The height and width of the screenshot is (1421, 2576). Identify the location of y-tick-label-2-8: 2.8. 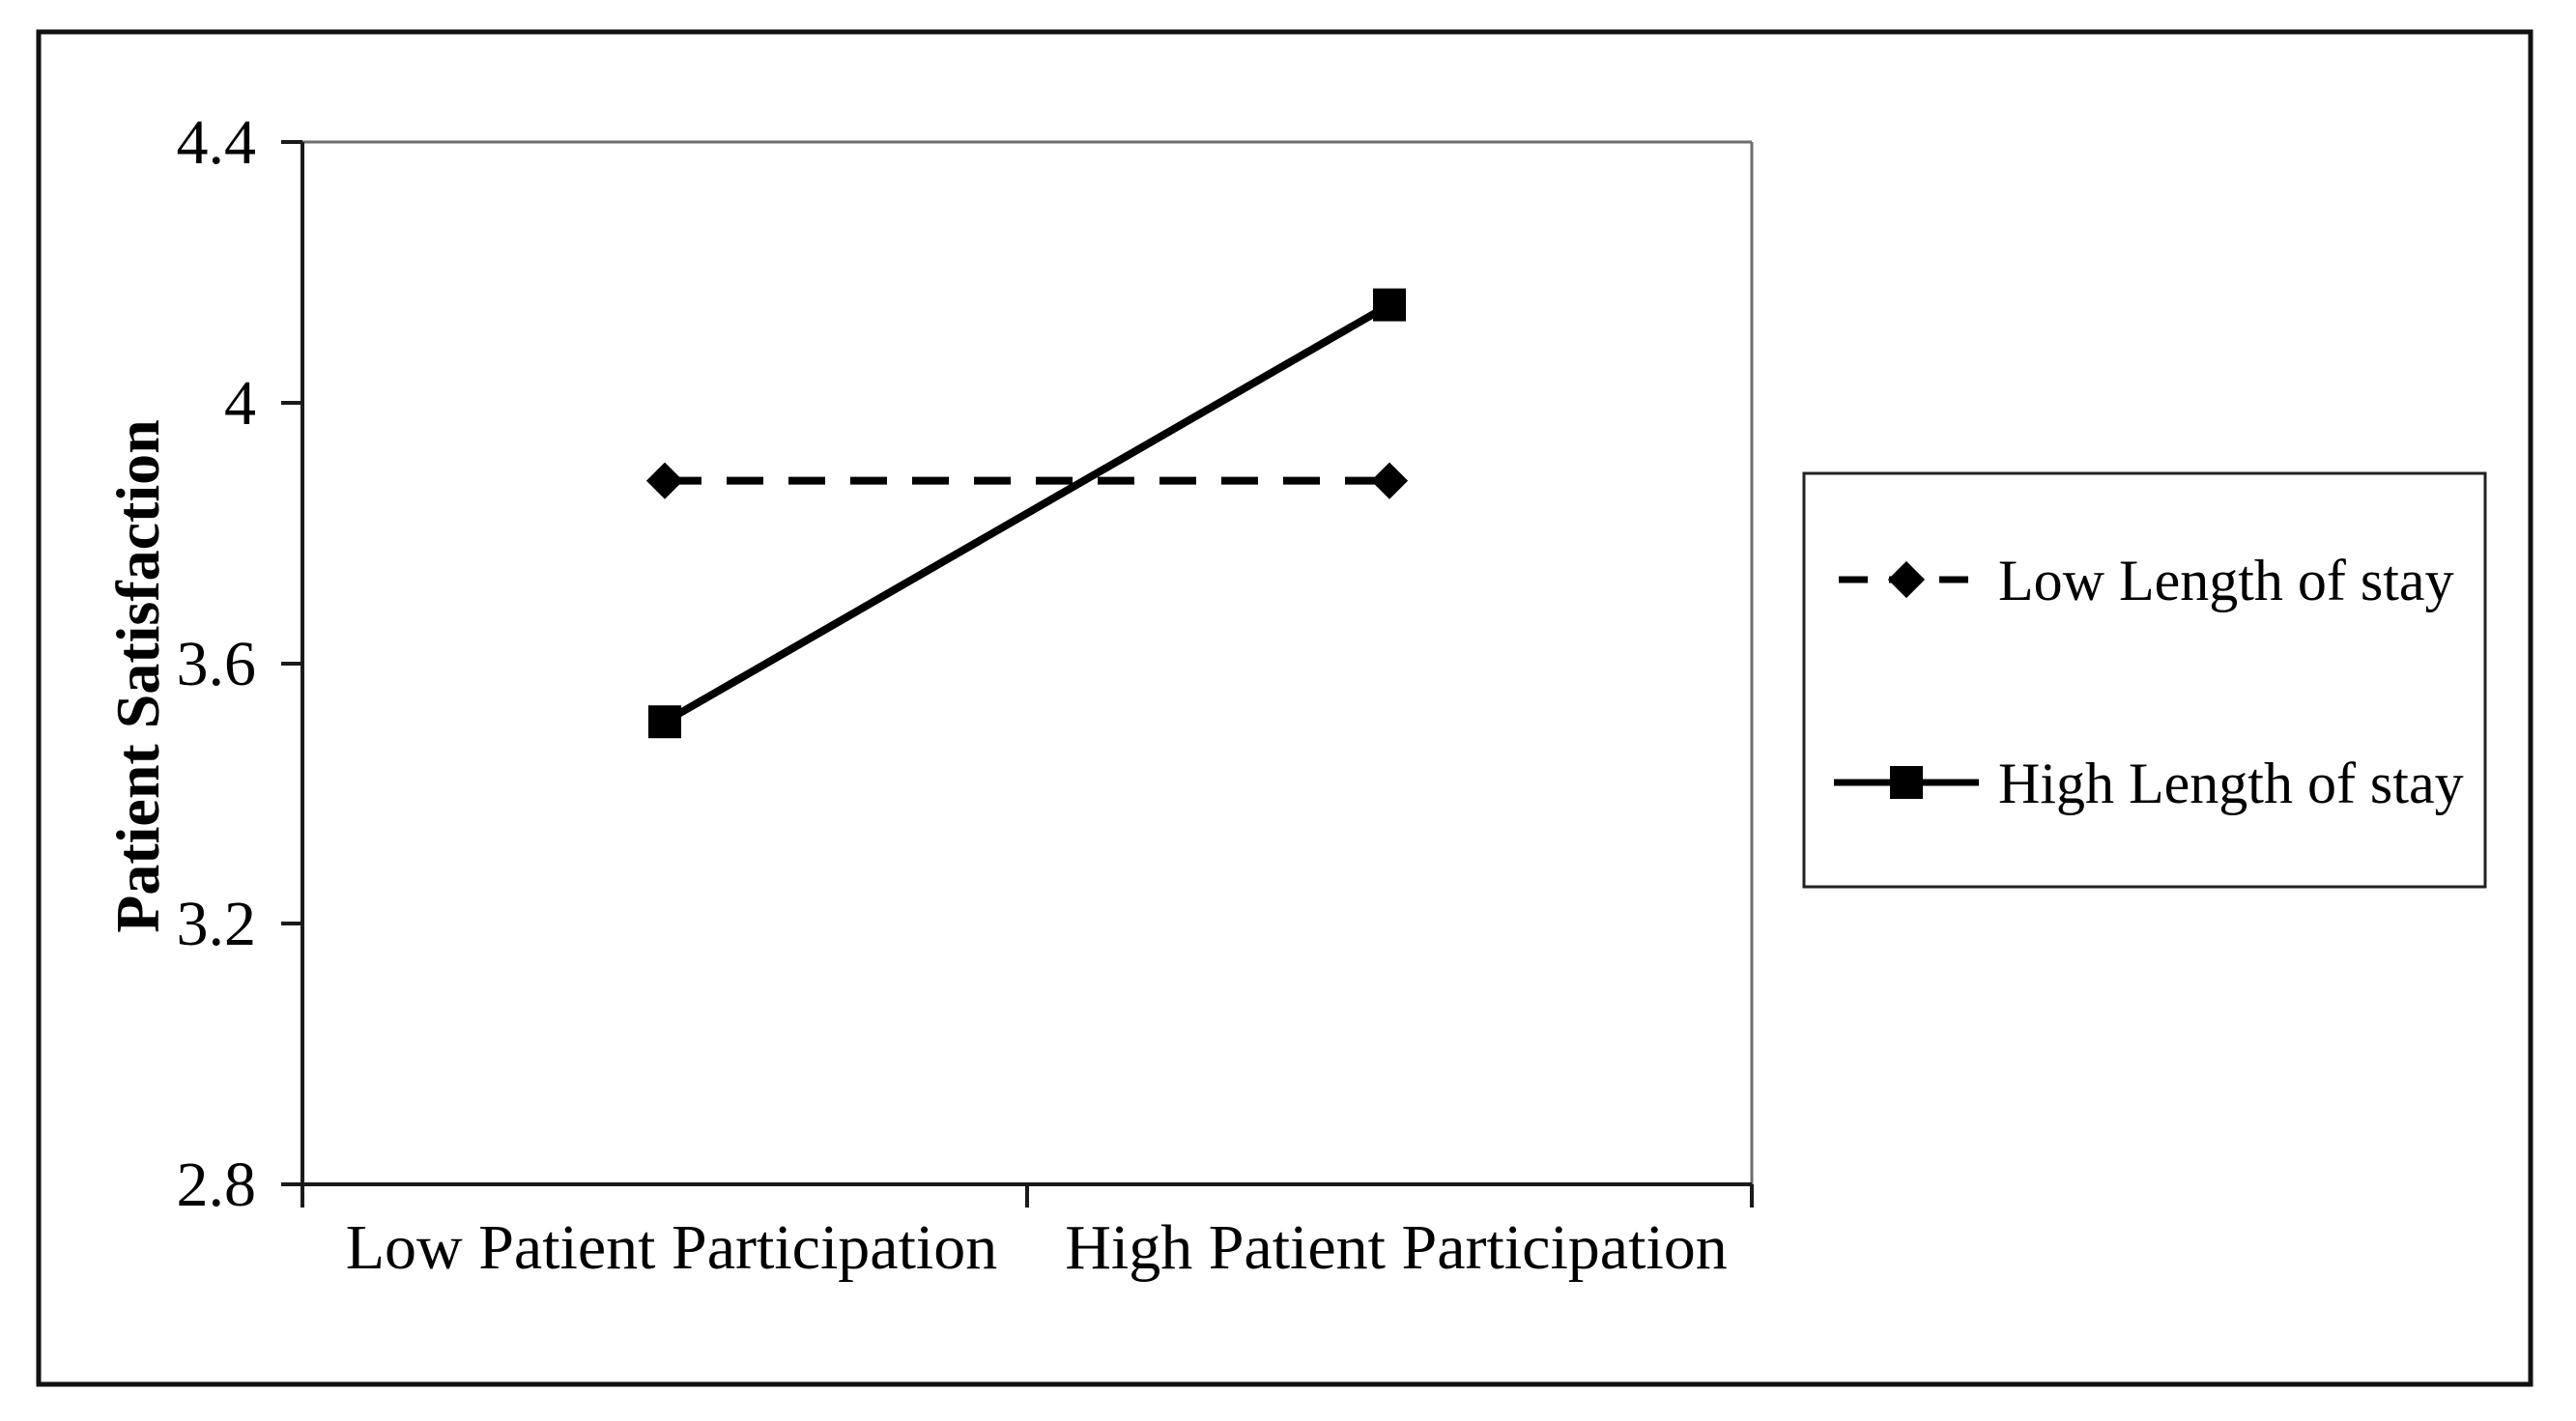
(217, 1185).